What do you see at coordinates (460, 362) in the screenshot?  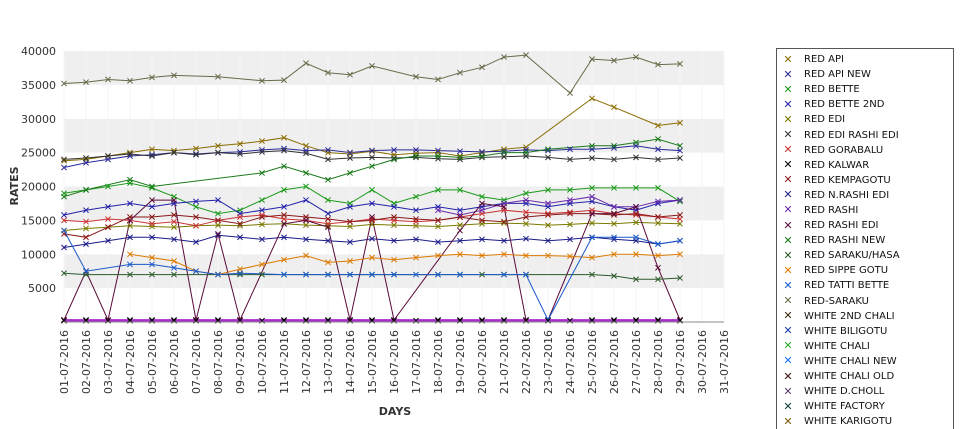 I see `x-tick-label: 19-07-2016` at bounding box center [460, 362].